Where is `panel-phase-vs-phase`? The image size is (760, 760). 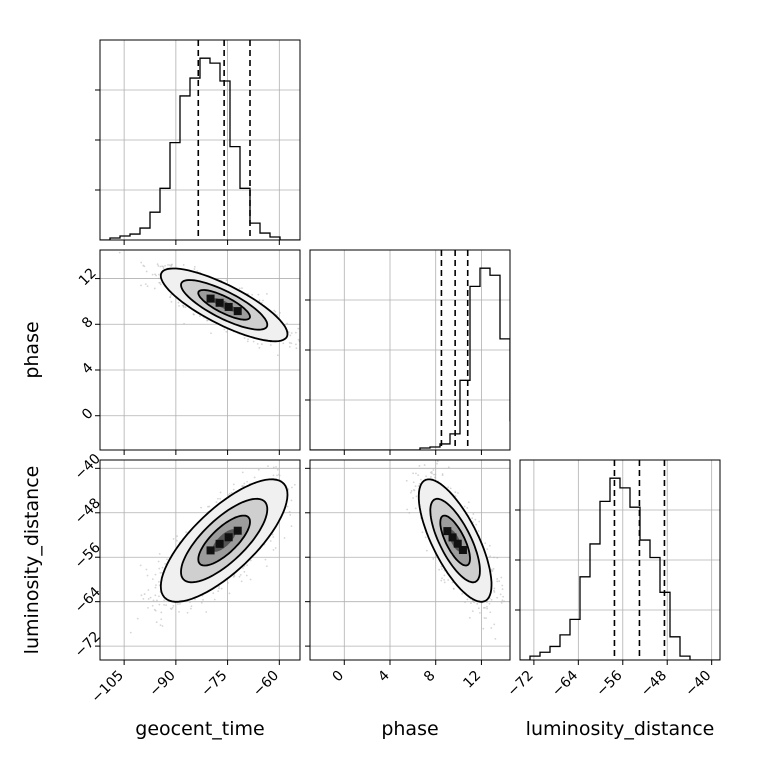 panel-phase-vs-phase is located at coordinates (408, 352).